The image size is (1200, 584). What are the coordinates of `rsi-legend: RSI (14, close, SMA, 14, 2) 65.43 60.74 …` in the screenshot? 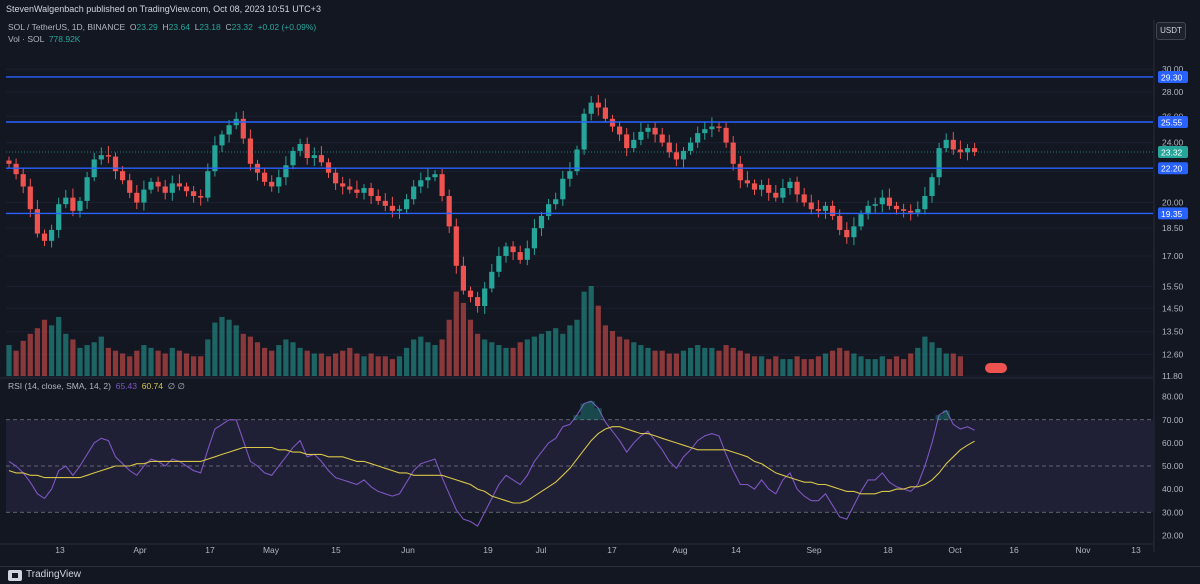 It's located at (96, 386).